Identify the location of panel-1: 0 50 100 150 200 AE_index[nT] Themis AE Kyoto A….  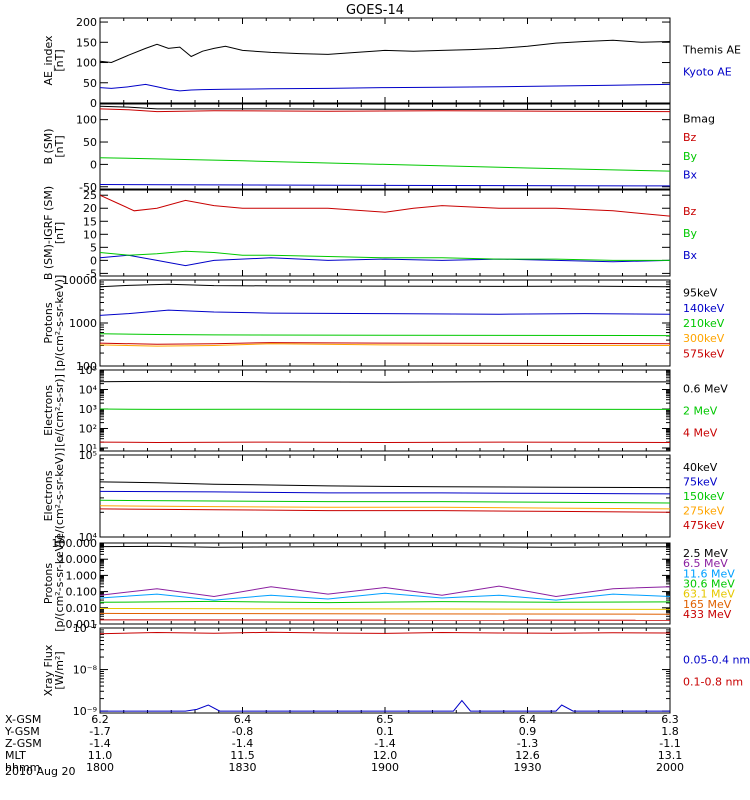
(391, 63).